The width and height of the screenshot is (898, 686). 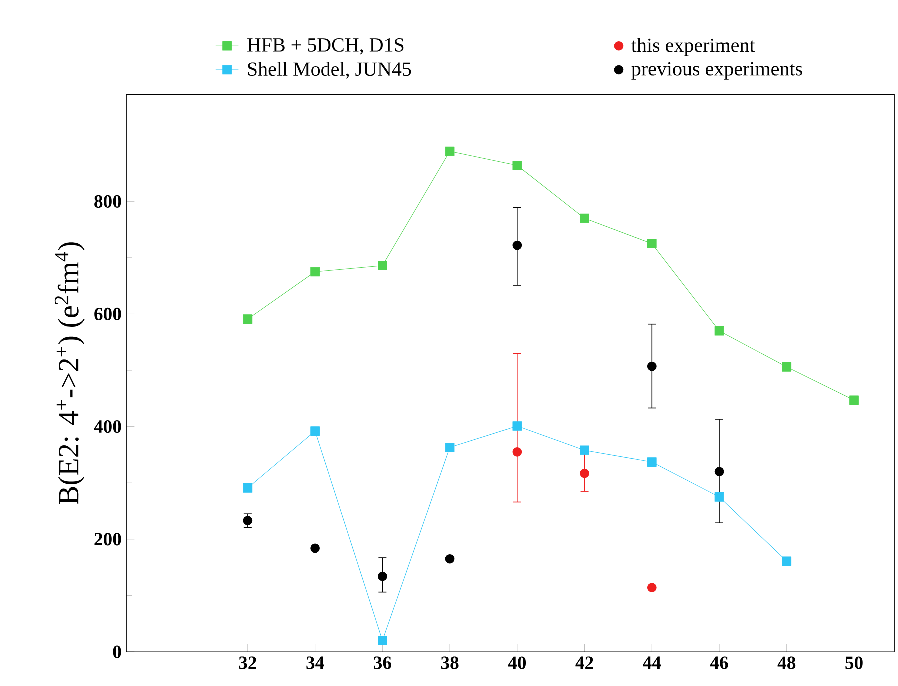 I want to click on x-tick-label: 44, so click(x=652, y=662).